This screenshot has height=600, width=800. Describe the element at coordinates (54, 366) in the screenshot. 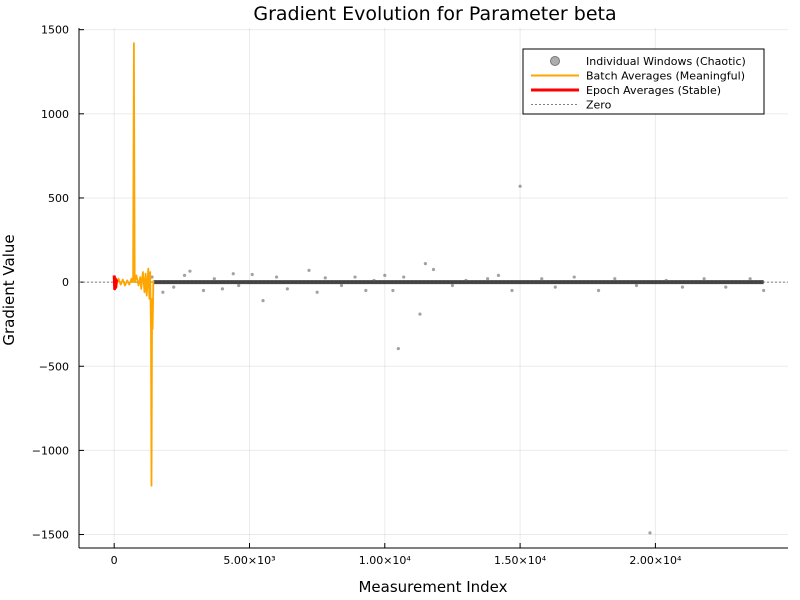

I see `y-tick-label: −500` at that location.